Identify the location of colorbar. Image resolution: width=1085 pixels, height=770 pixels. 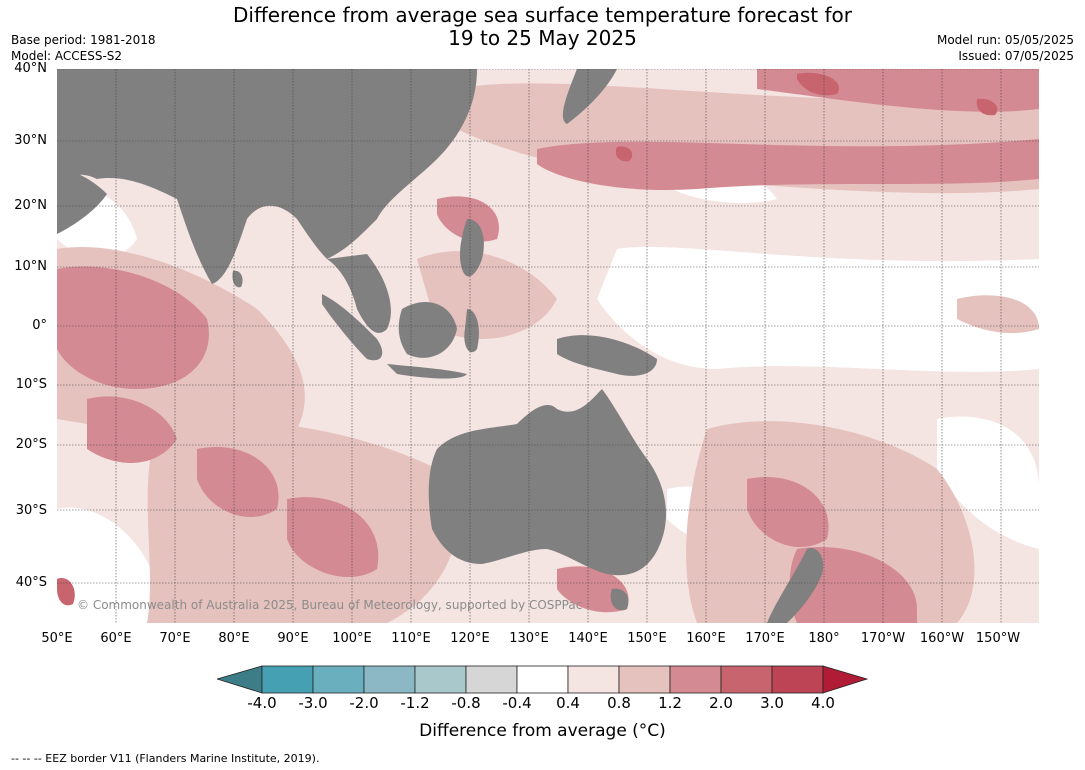
(542, 682).